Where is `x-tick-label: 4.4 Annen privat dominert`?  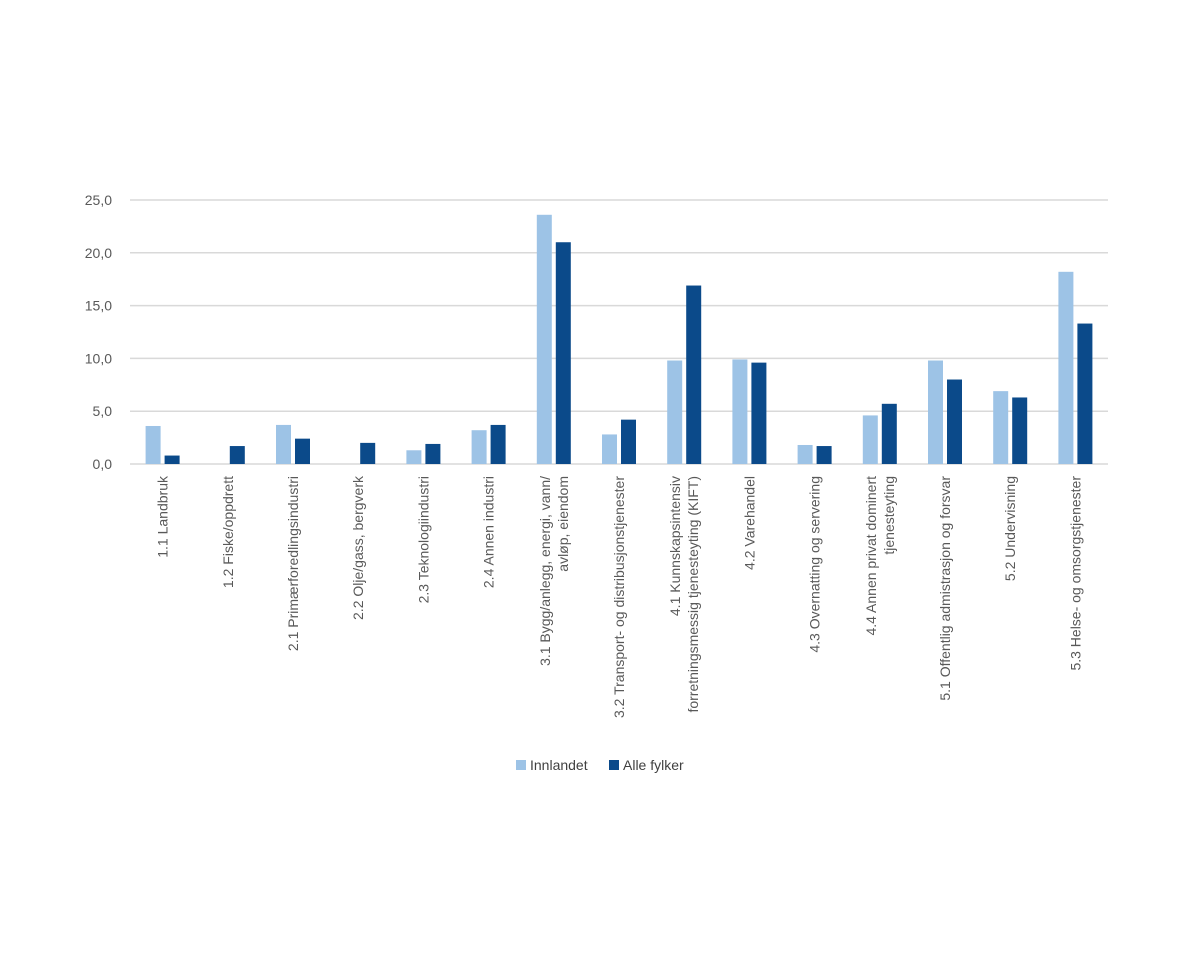 x-tick-label: 4.4 Annen privat dominert is located at coordinates (871, 556).